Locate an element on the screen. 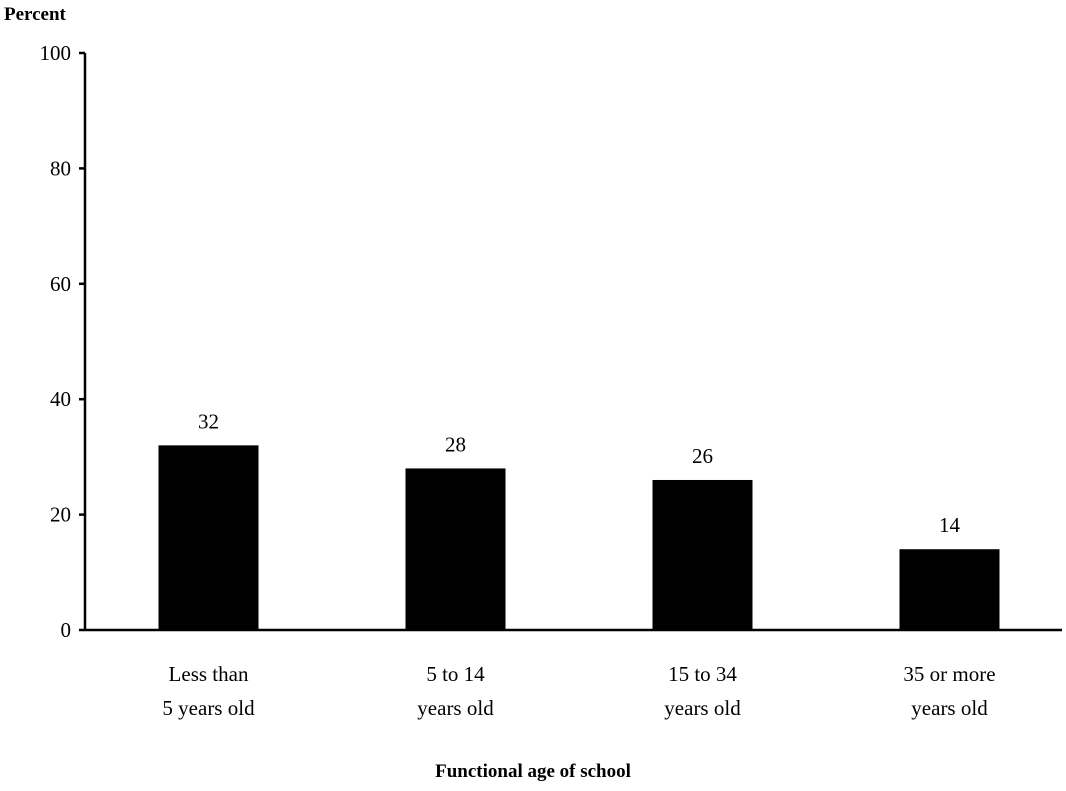  y-axis-title: Percent is located at coordinates (35, 14).